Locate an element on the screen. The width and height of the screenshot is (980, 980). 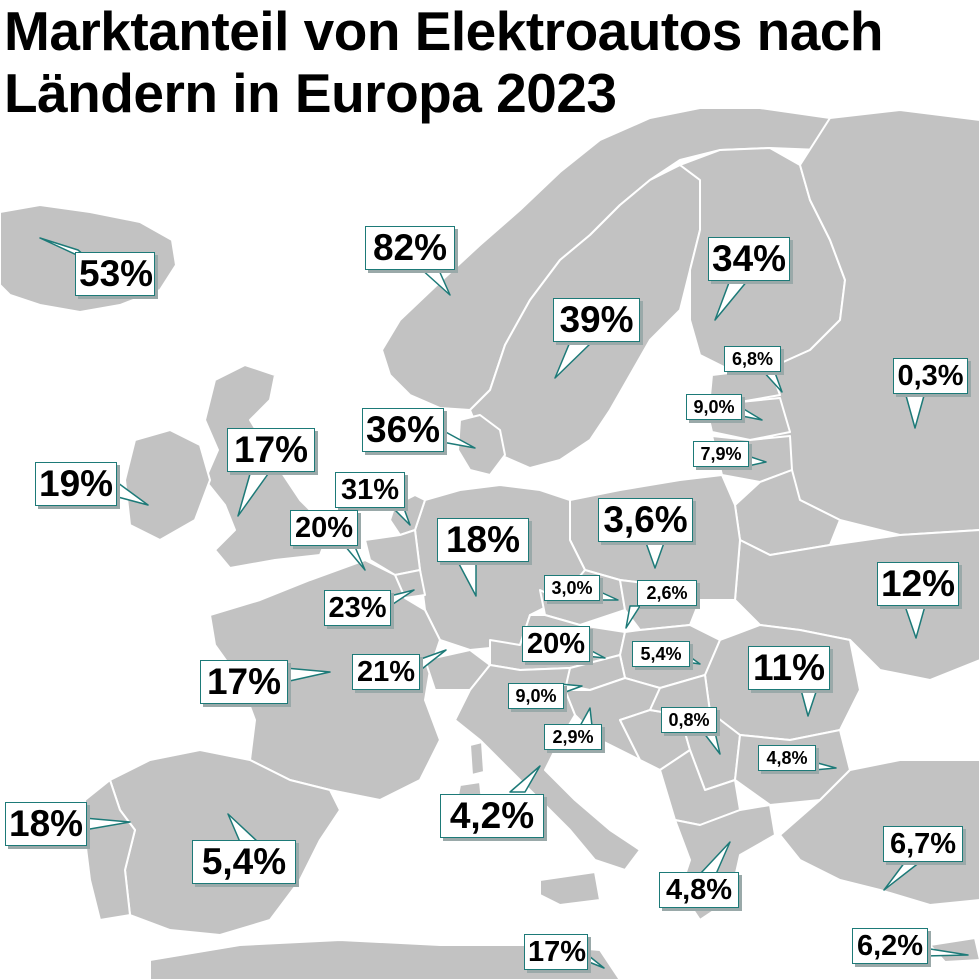
label-romania: 11% is located at coordinates (789, 668).